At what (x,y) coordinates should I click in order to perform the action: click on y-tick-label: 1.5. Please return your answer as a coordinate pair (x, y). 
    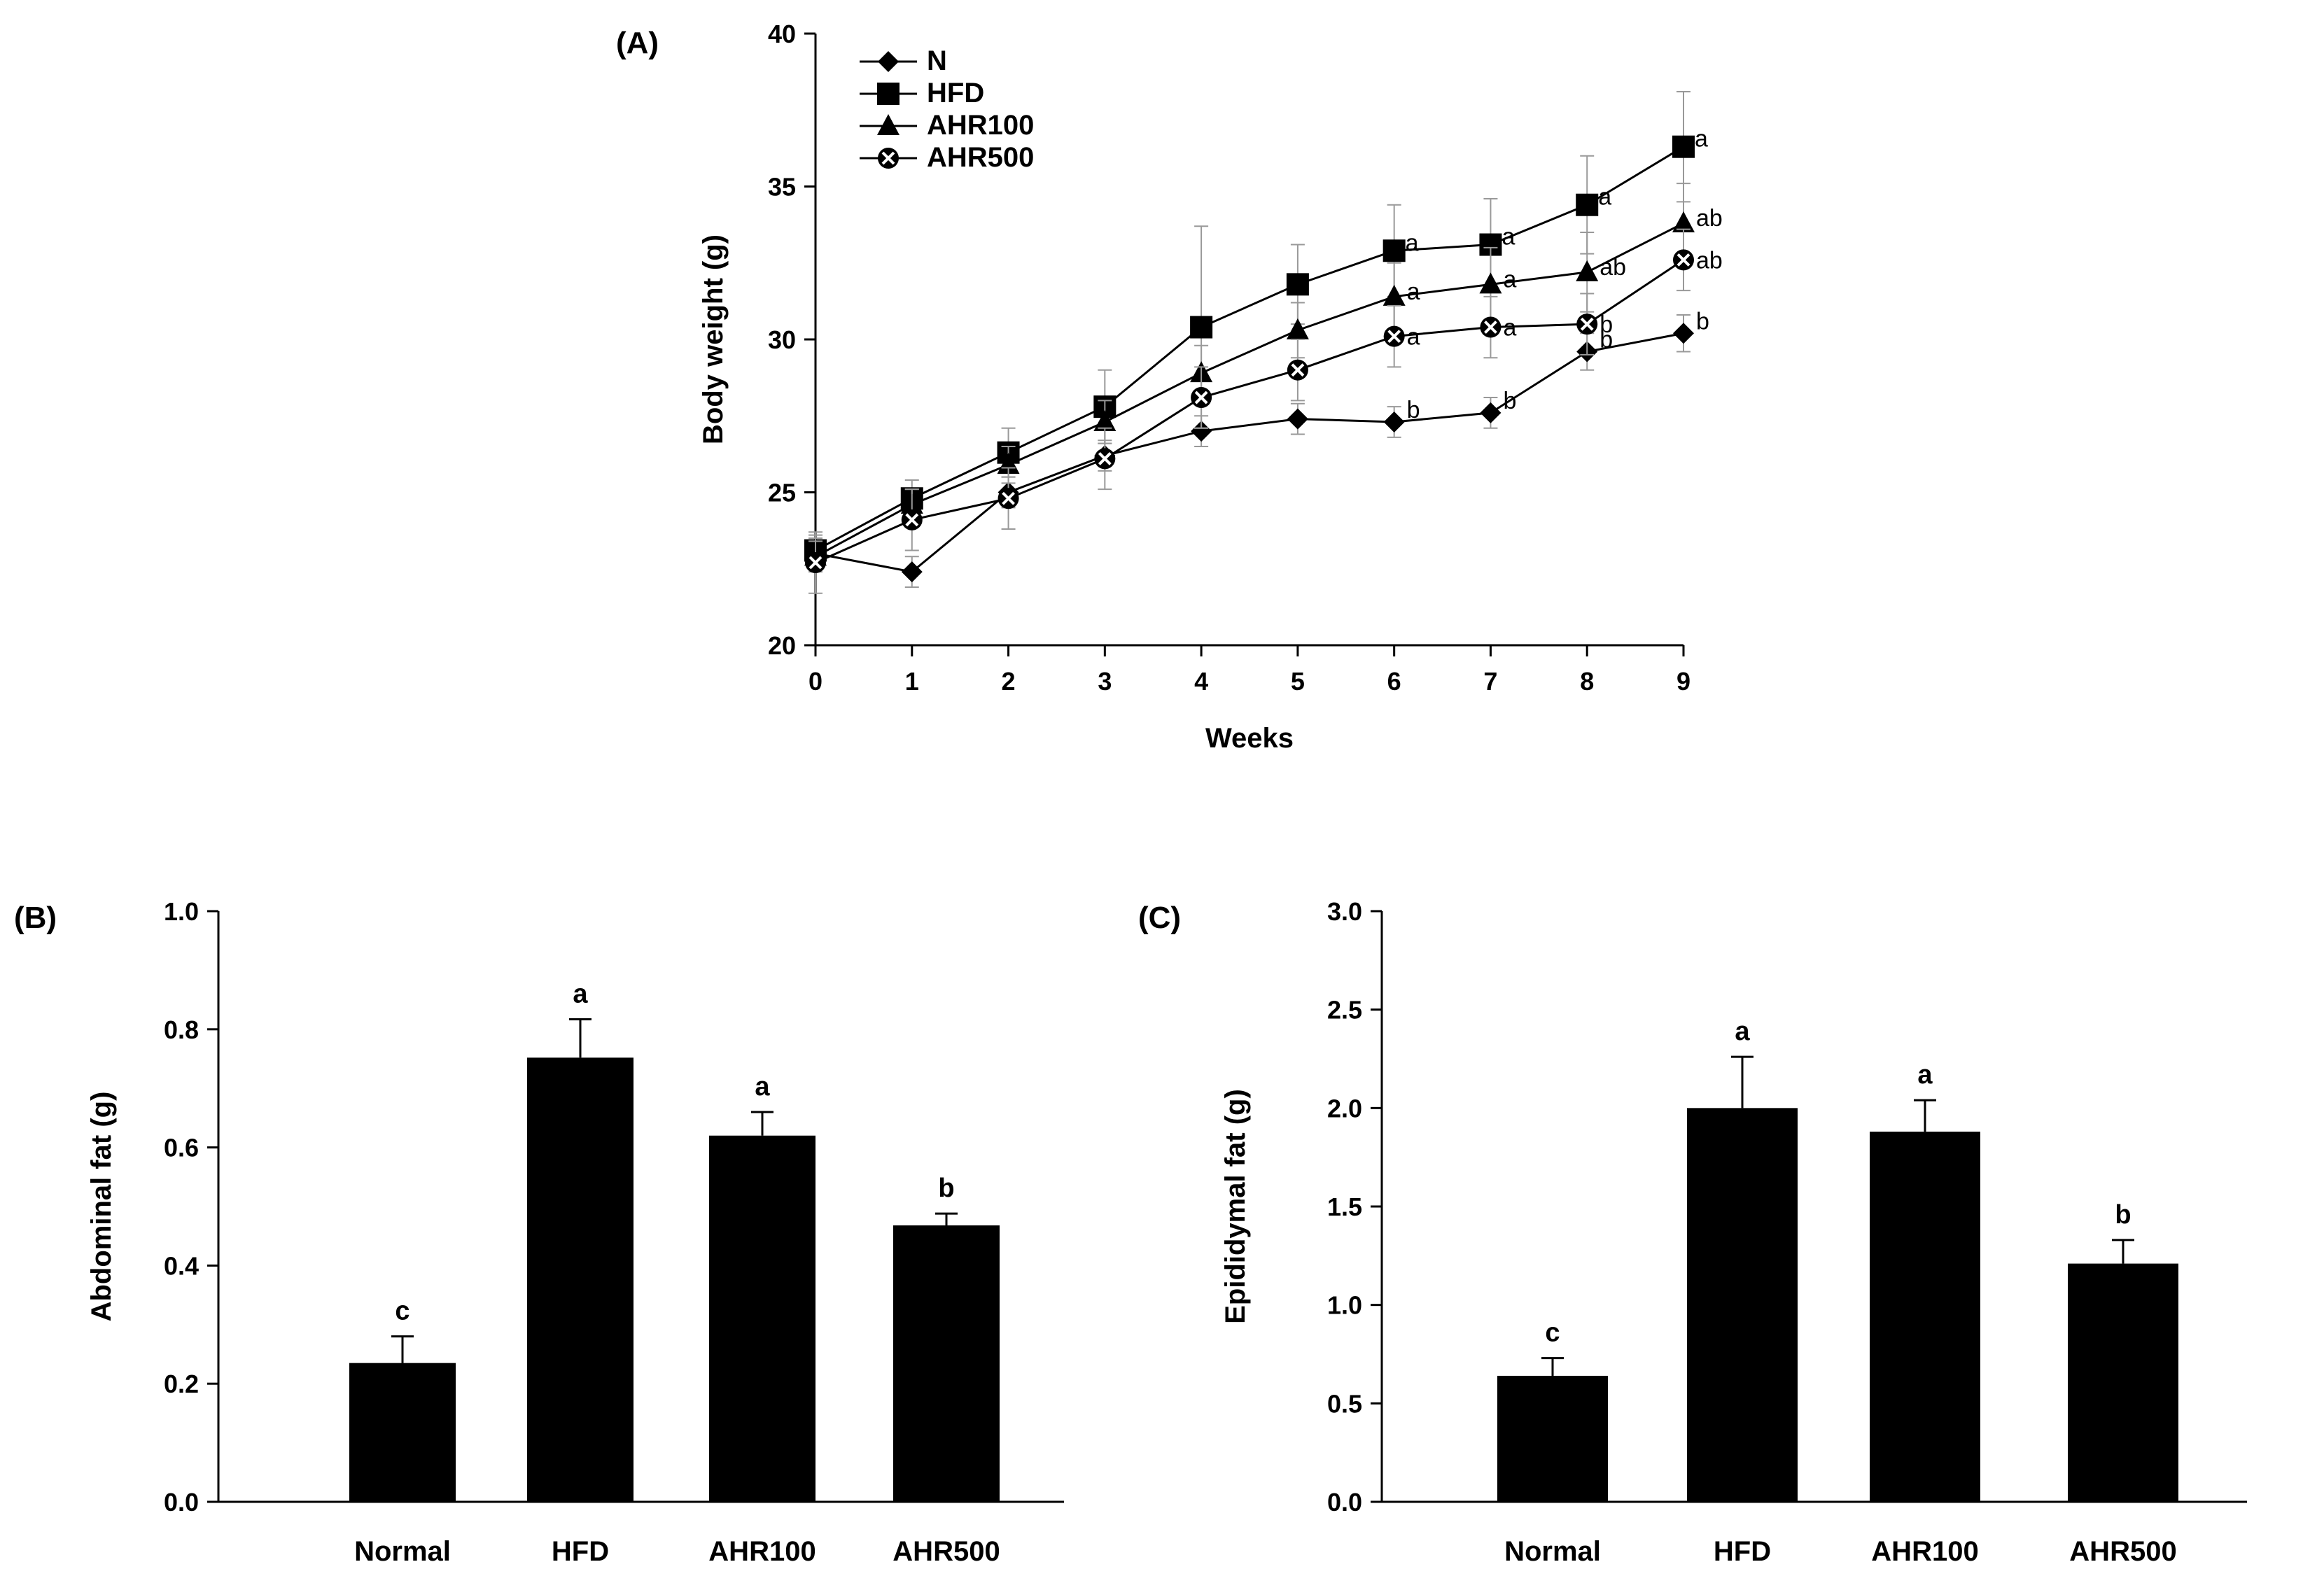
    Looking at the image, I should click on (1344, 1206).